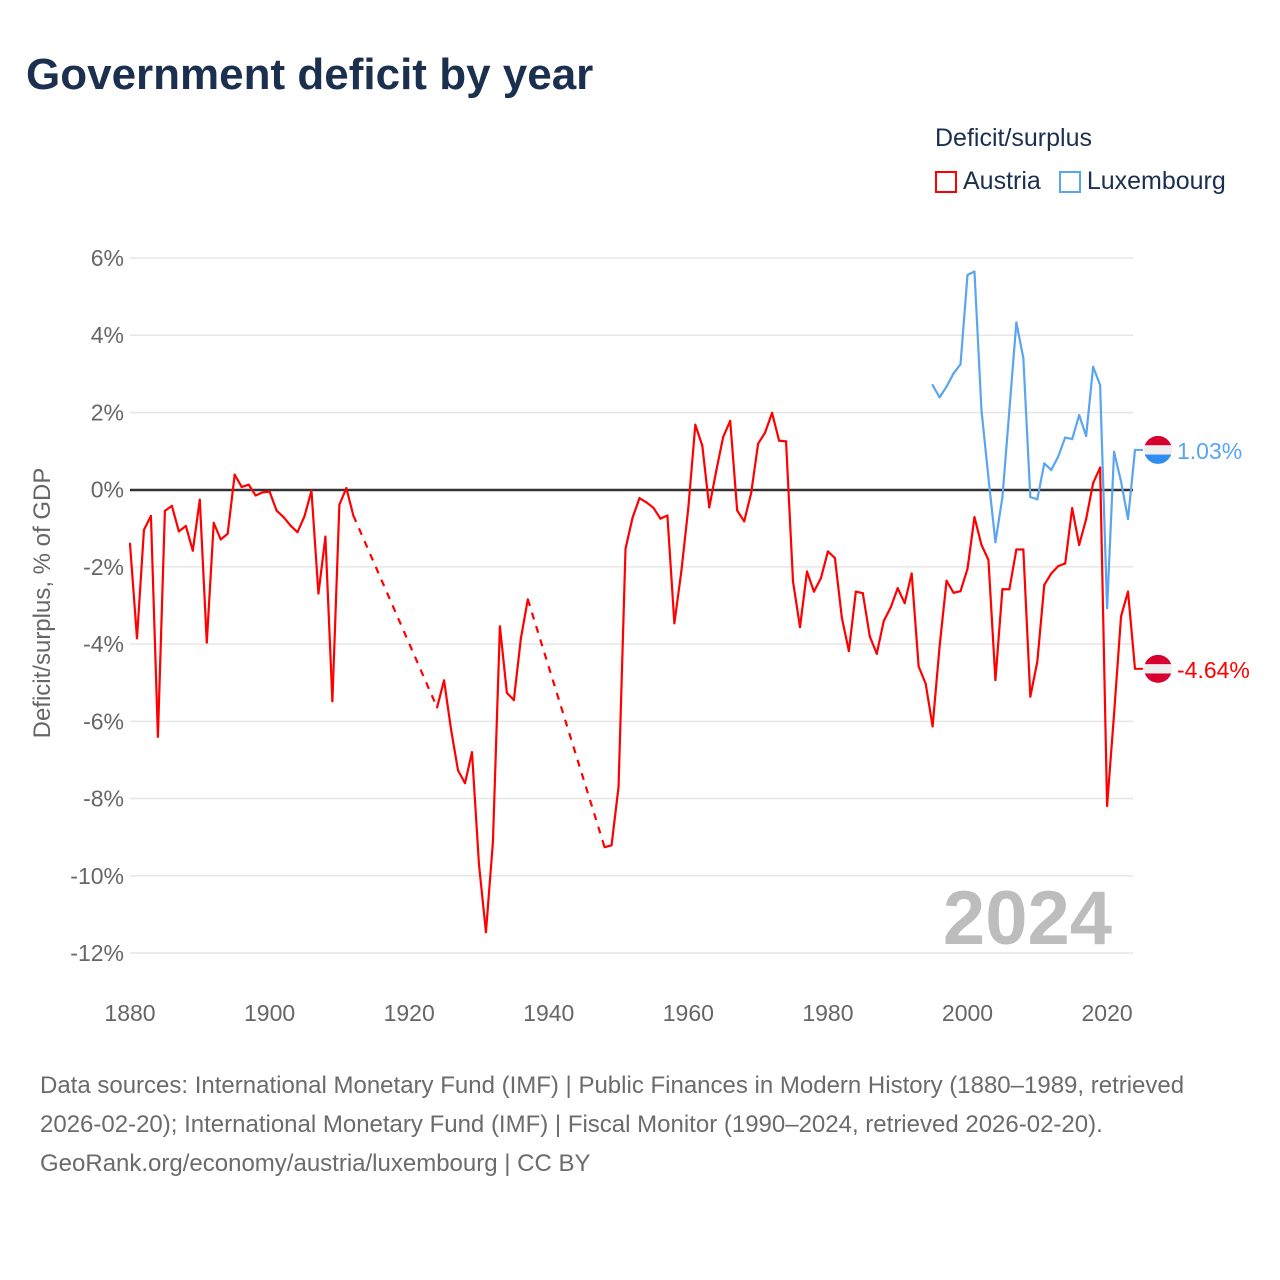  I want to click on end-value-label: 1.03%, so click(1209, 451).